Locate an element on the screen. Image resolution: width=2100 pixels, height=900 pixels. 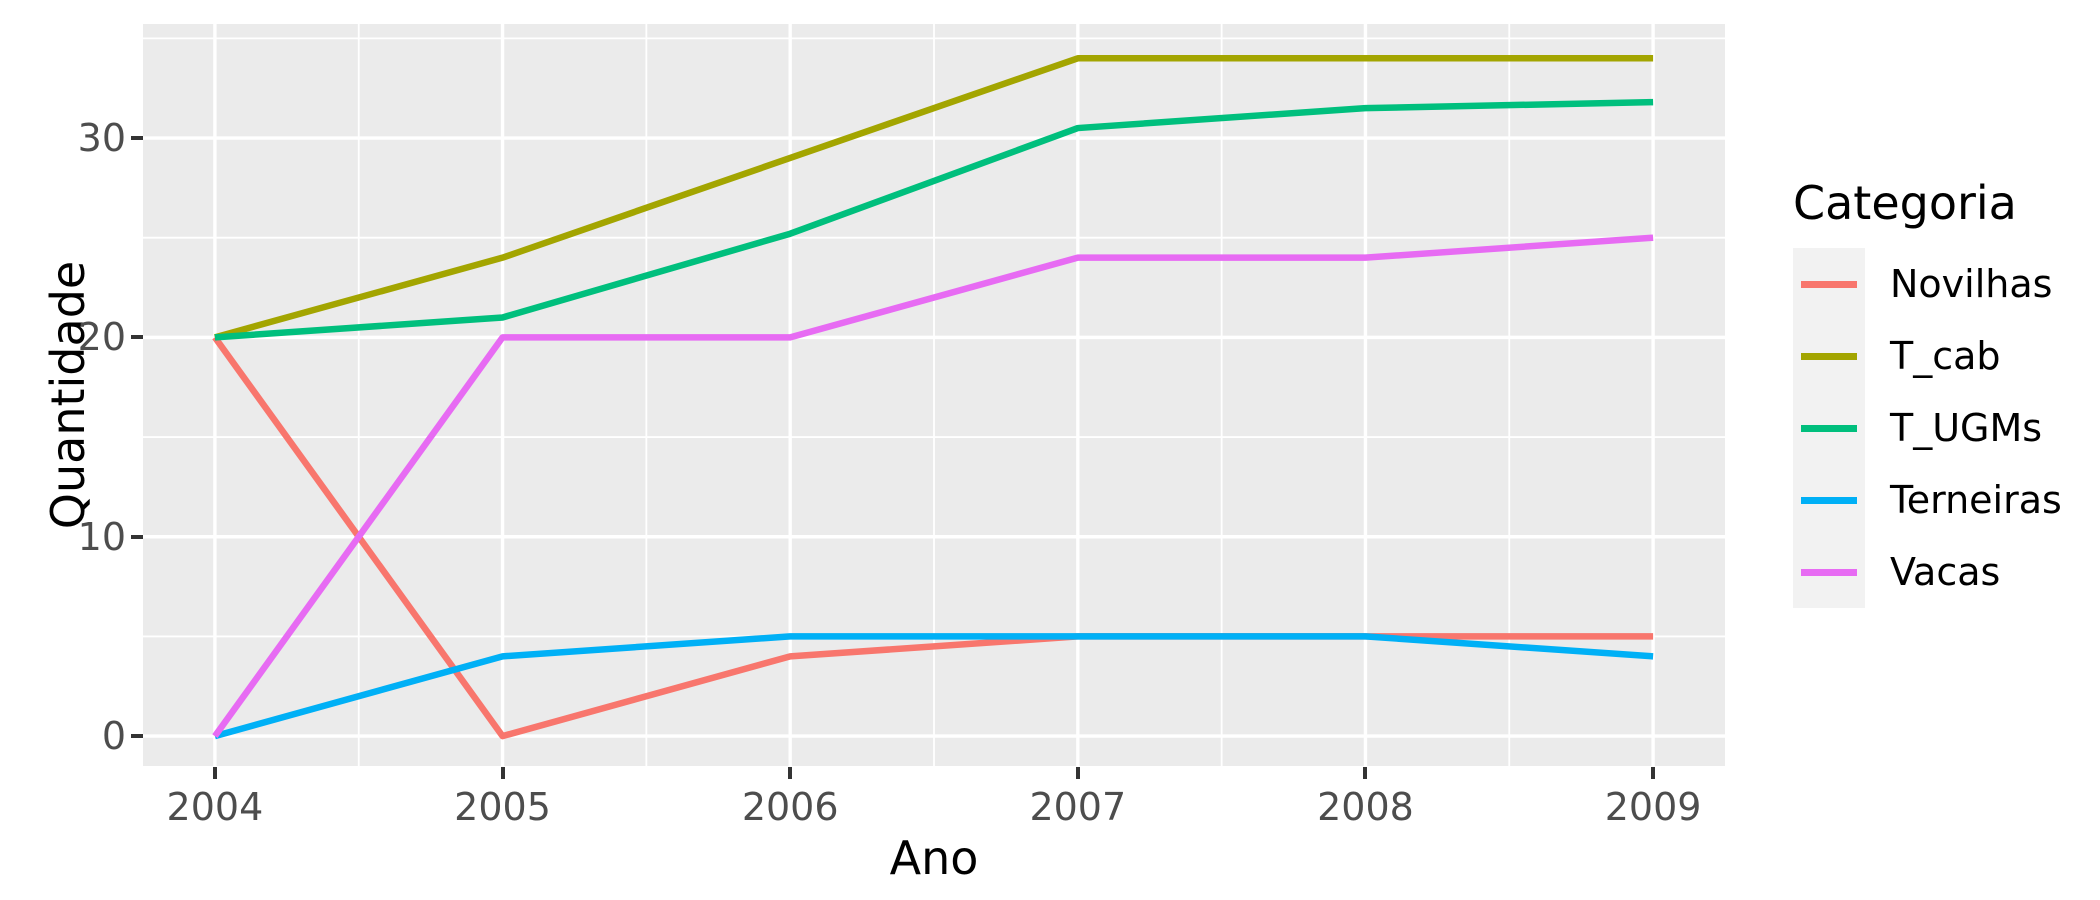
y-axis-title: Quantidade is located at coordinates (68, 395).